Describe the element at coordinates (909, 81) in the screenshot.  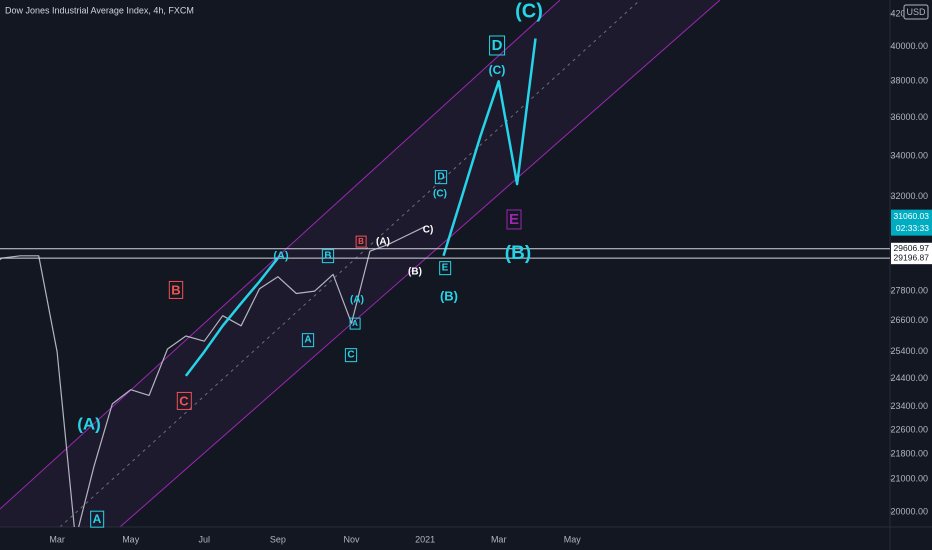
I see `y-tick-label: 38000.00` at that location.